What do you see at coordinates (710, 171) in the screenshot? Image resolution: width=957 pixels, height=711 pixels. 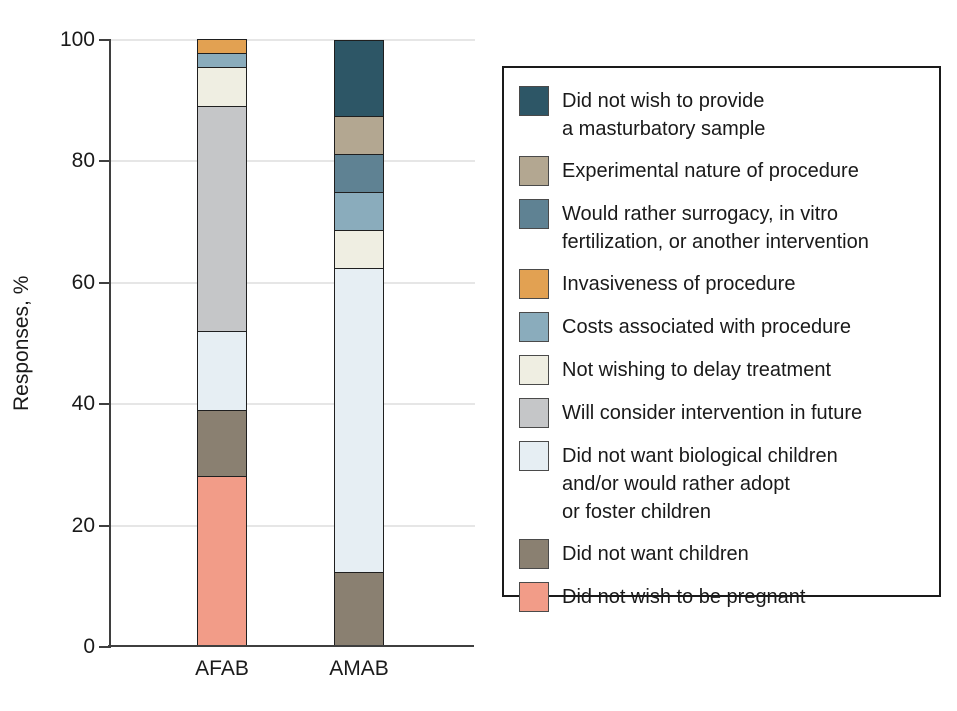 I see `legend-item-label: Experimental nature of procedure` at bounding box center [710, 171].